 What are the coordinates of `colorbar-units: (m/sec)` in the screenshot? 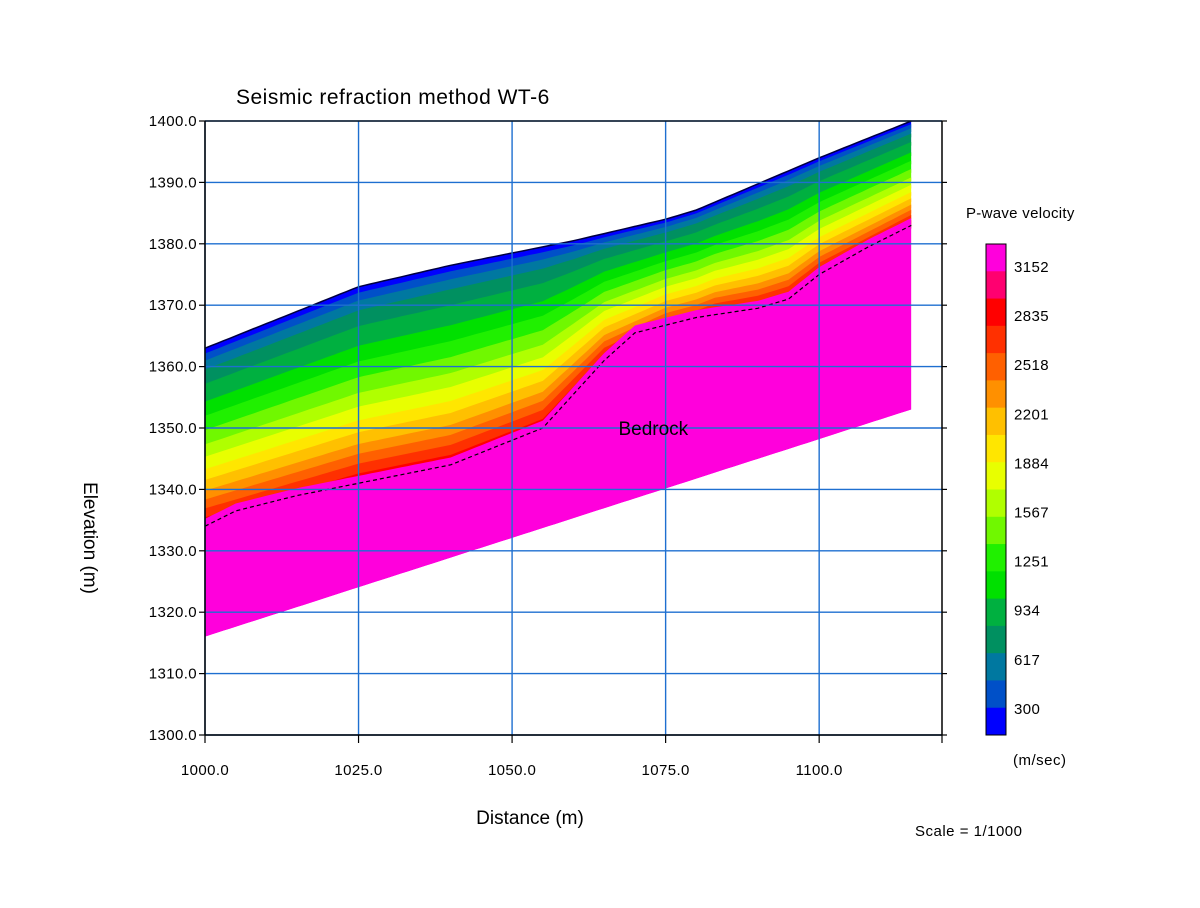 It's located at (1040, 760).